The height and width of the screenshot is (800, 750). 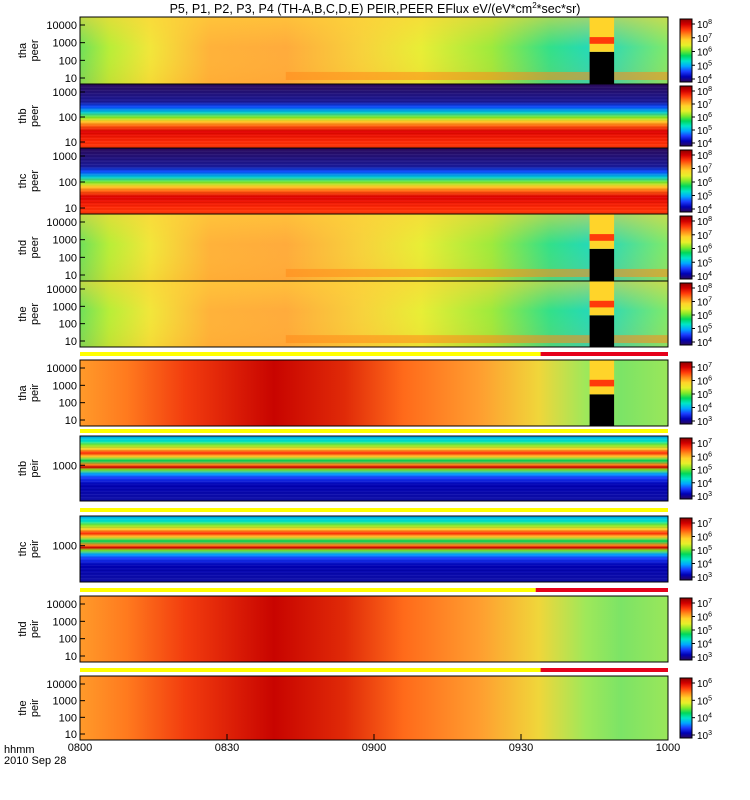 I want to click on low-energy-band, so click(x=476, y=75).